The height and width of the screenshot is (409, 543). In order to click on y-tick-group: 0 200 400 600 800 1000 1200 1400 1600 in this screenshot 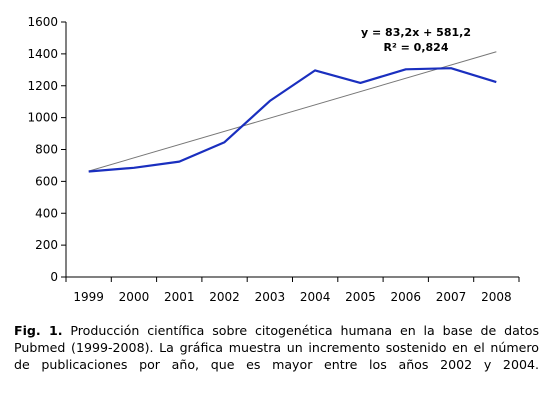, I will do `click(46, 149)`.